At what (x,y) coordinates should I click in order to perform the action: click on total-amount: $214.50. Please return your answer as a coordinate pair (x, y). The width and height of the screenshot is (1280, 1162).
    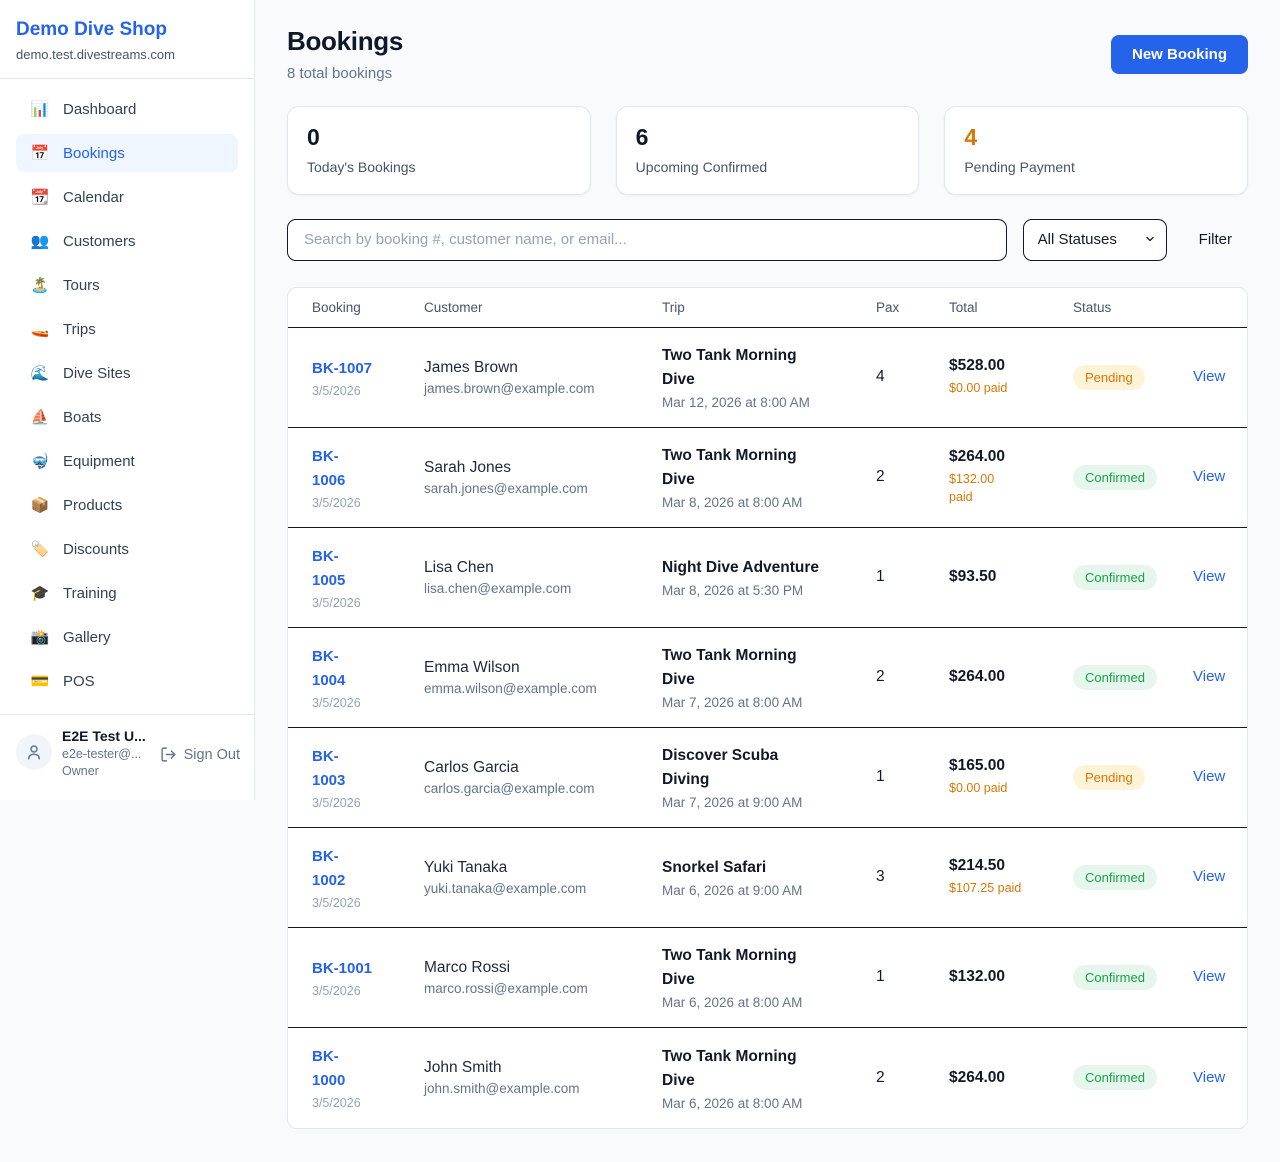
    Looking at the image, I should click on (977, 866).